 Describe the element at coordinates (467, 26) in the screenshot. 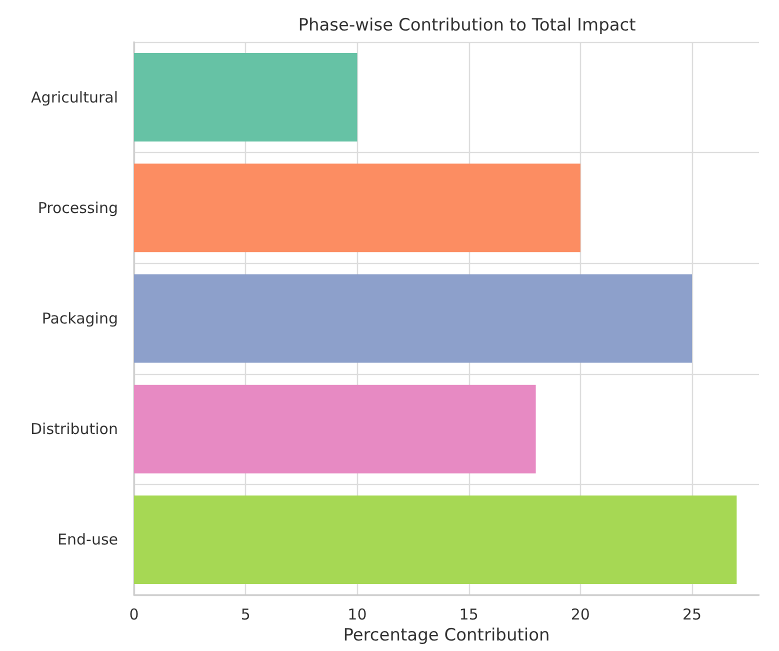

I see `chart-title: Phase-wise Contribution to Total Impact` at that location.